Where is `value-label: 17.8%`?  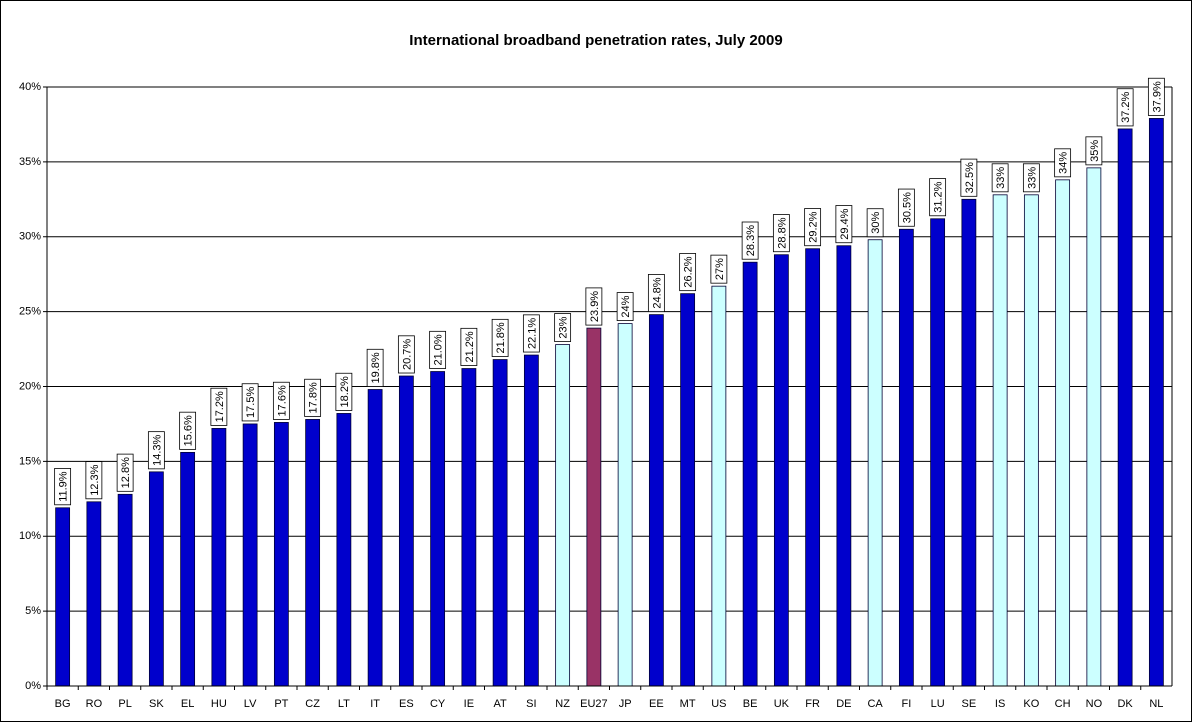 value-label: 17.8% is located at coordinates (313, 397).